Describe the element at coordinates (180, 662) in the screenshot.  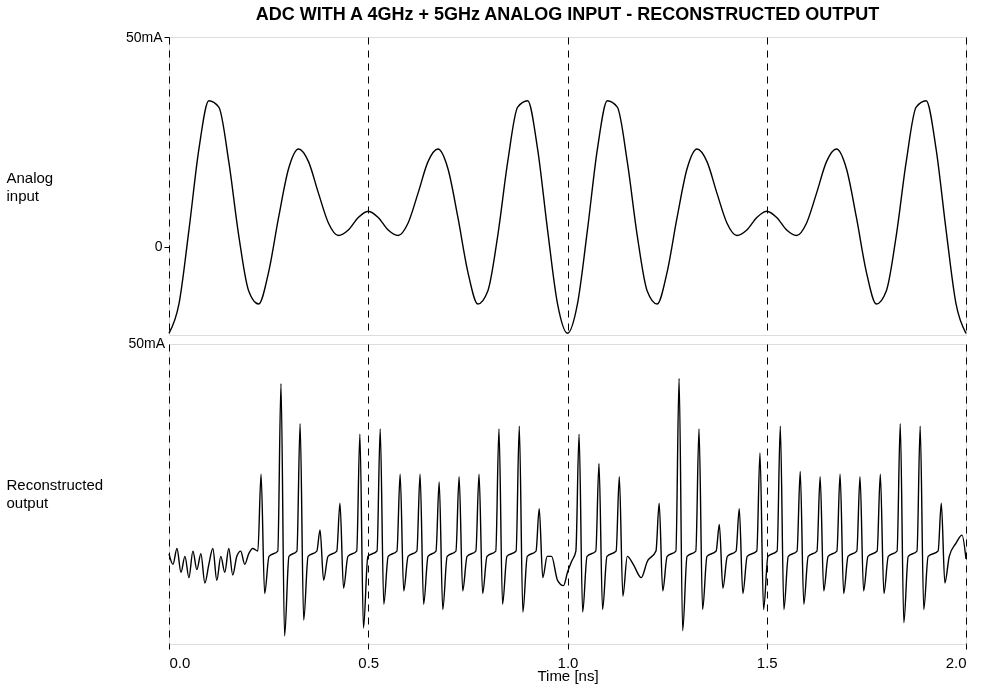
I see `x-tick-label: 0.0` at that location.